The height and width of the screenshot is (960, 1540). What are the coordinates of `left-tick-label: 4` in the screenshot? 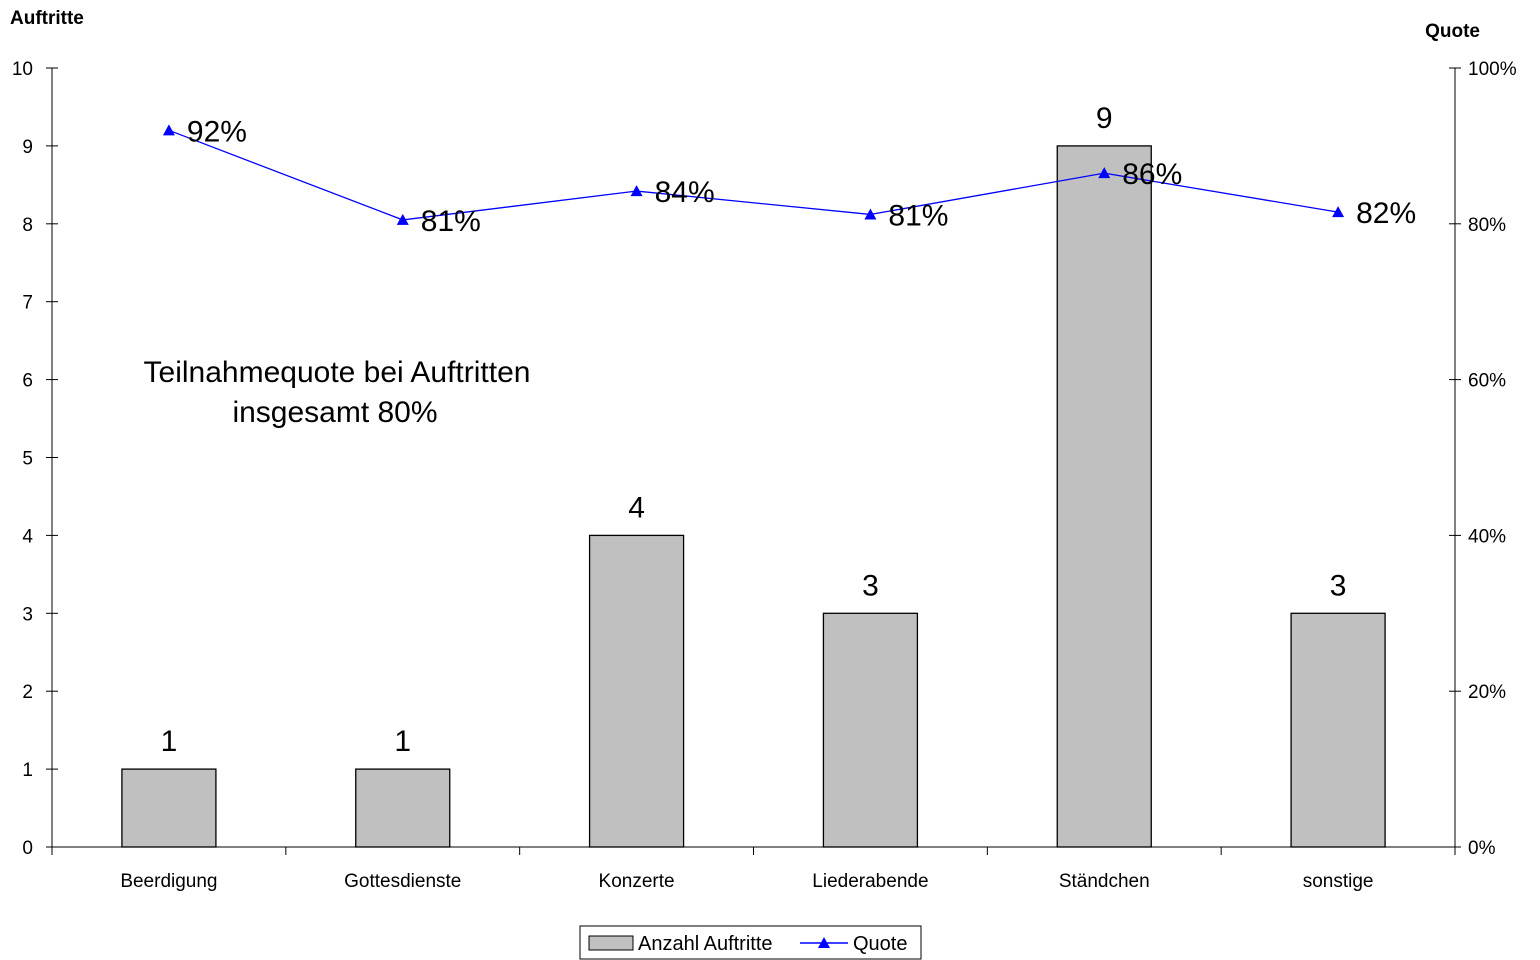 It's located at (27, 536).